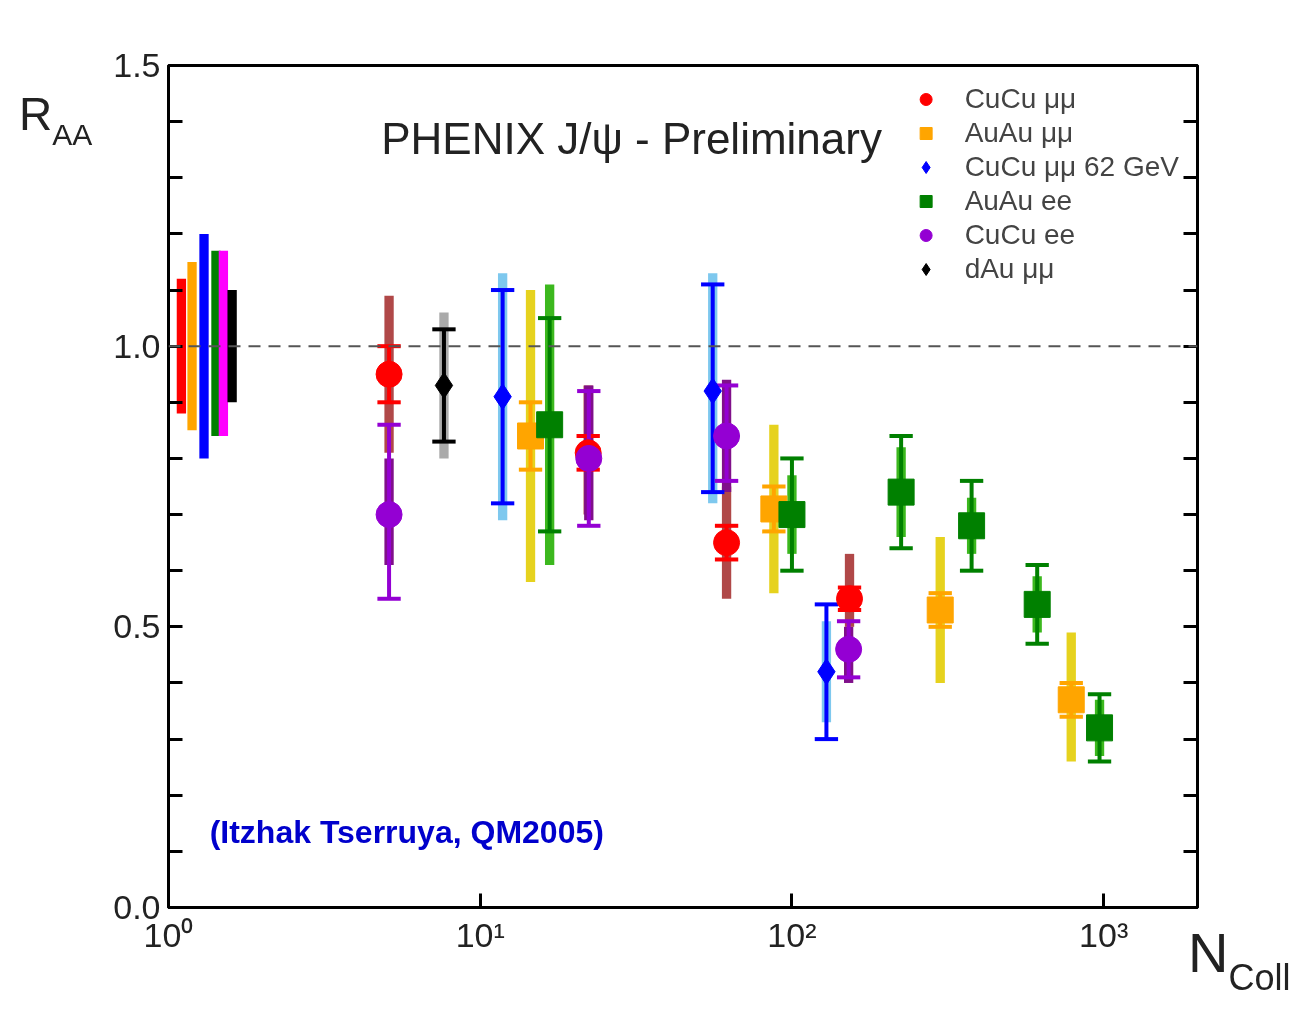  Describe the element at coordinates (1020, 235) in the screenshot. I see `legend-label: CuCu ee` at that location.